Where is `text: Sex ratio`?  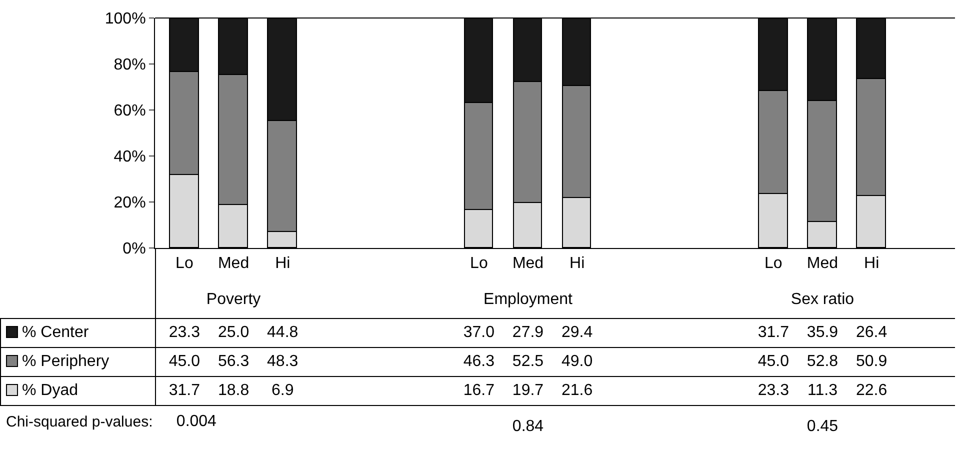
text: Sex ratio is located at coordinates (822, 300).